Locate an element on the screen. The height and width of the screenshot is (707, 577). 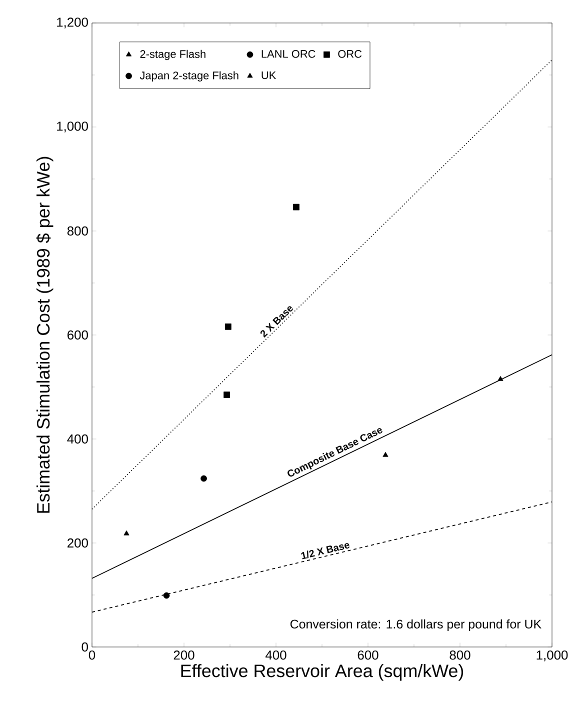
annotation: Conversion rate: 1.6 dollars per pound for UK is located at coordinates (416, 625).